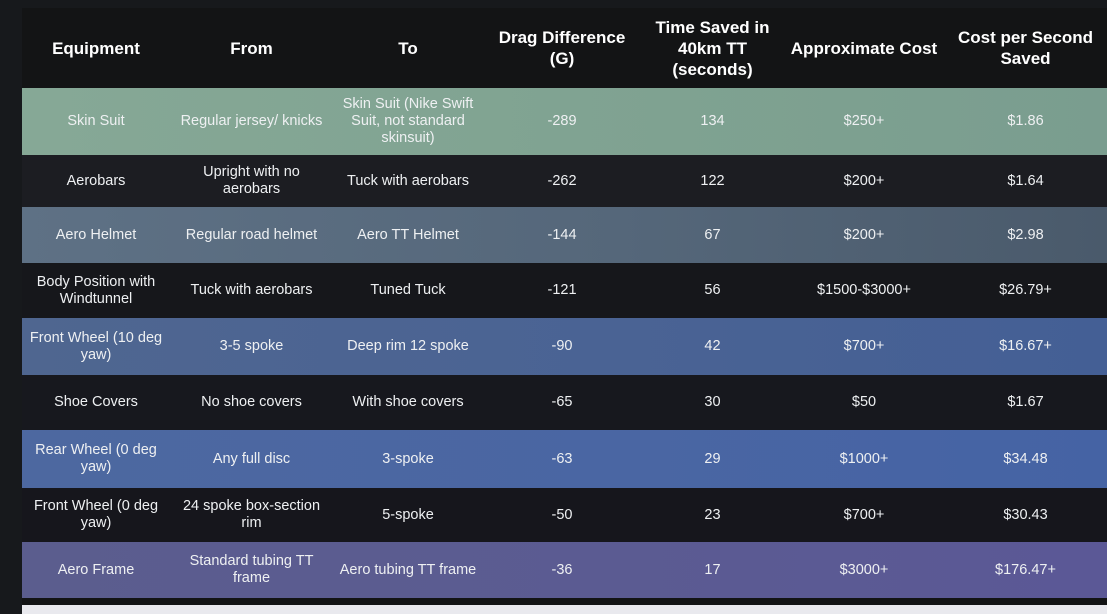 The height and width of the screenshot is (614, 1107). I want to click on cell-cost-per-second: $176.47+, so click(1025, 569).